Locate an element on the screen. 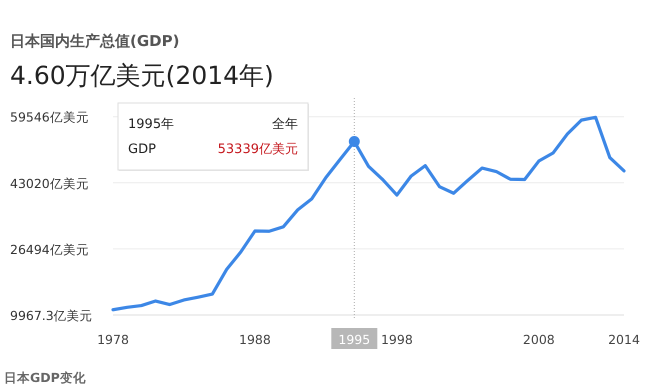  y-tick-label: 43020亿美元 is located at coordinates (49, 183).